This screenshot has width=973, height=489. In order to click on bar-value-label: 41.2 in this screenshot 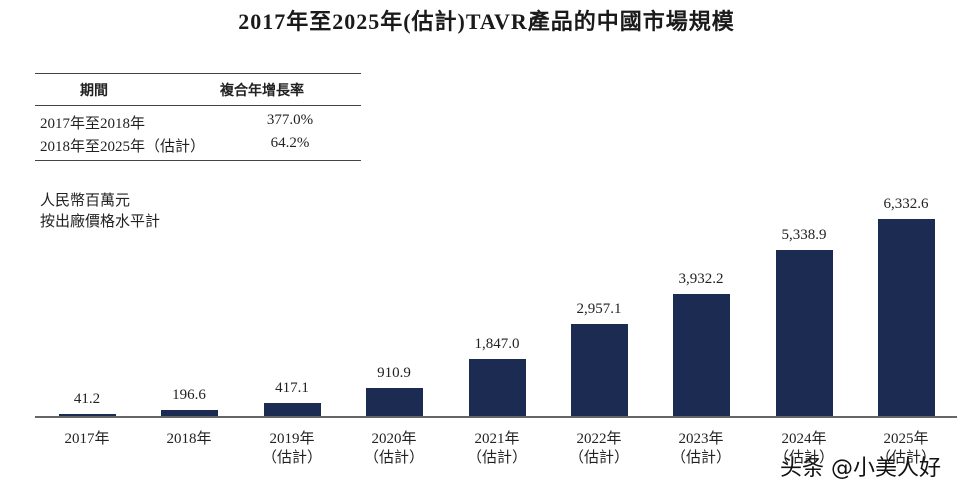, I will do `click(87, 399)`.